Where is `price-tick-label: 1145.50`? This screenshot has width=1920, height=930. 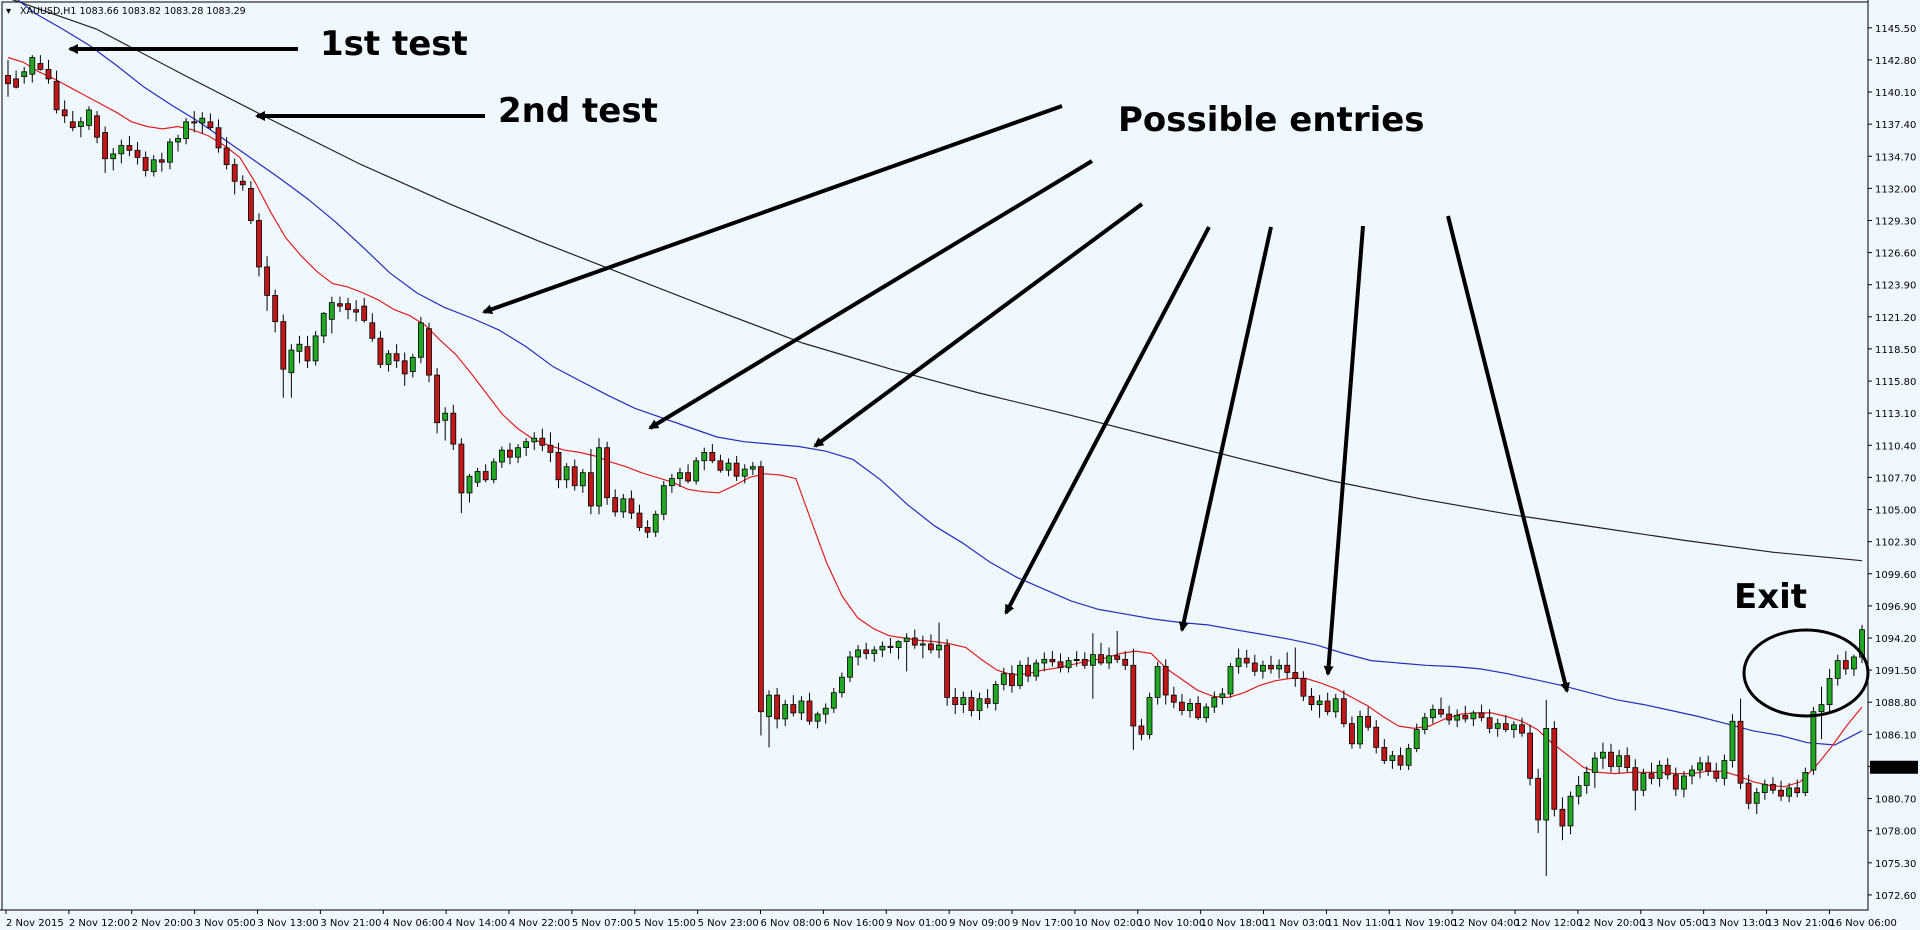
price-tick-label: 1145.50 is located at coordinates (1895, 29).